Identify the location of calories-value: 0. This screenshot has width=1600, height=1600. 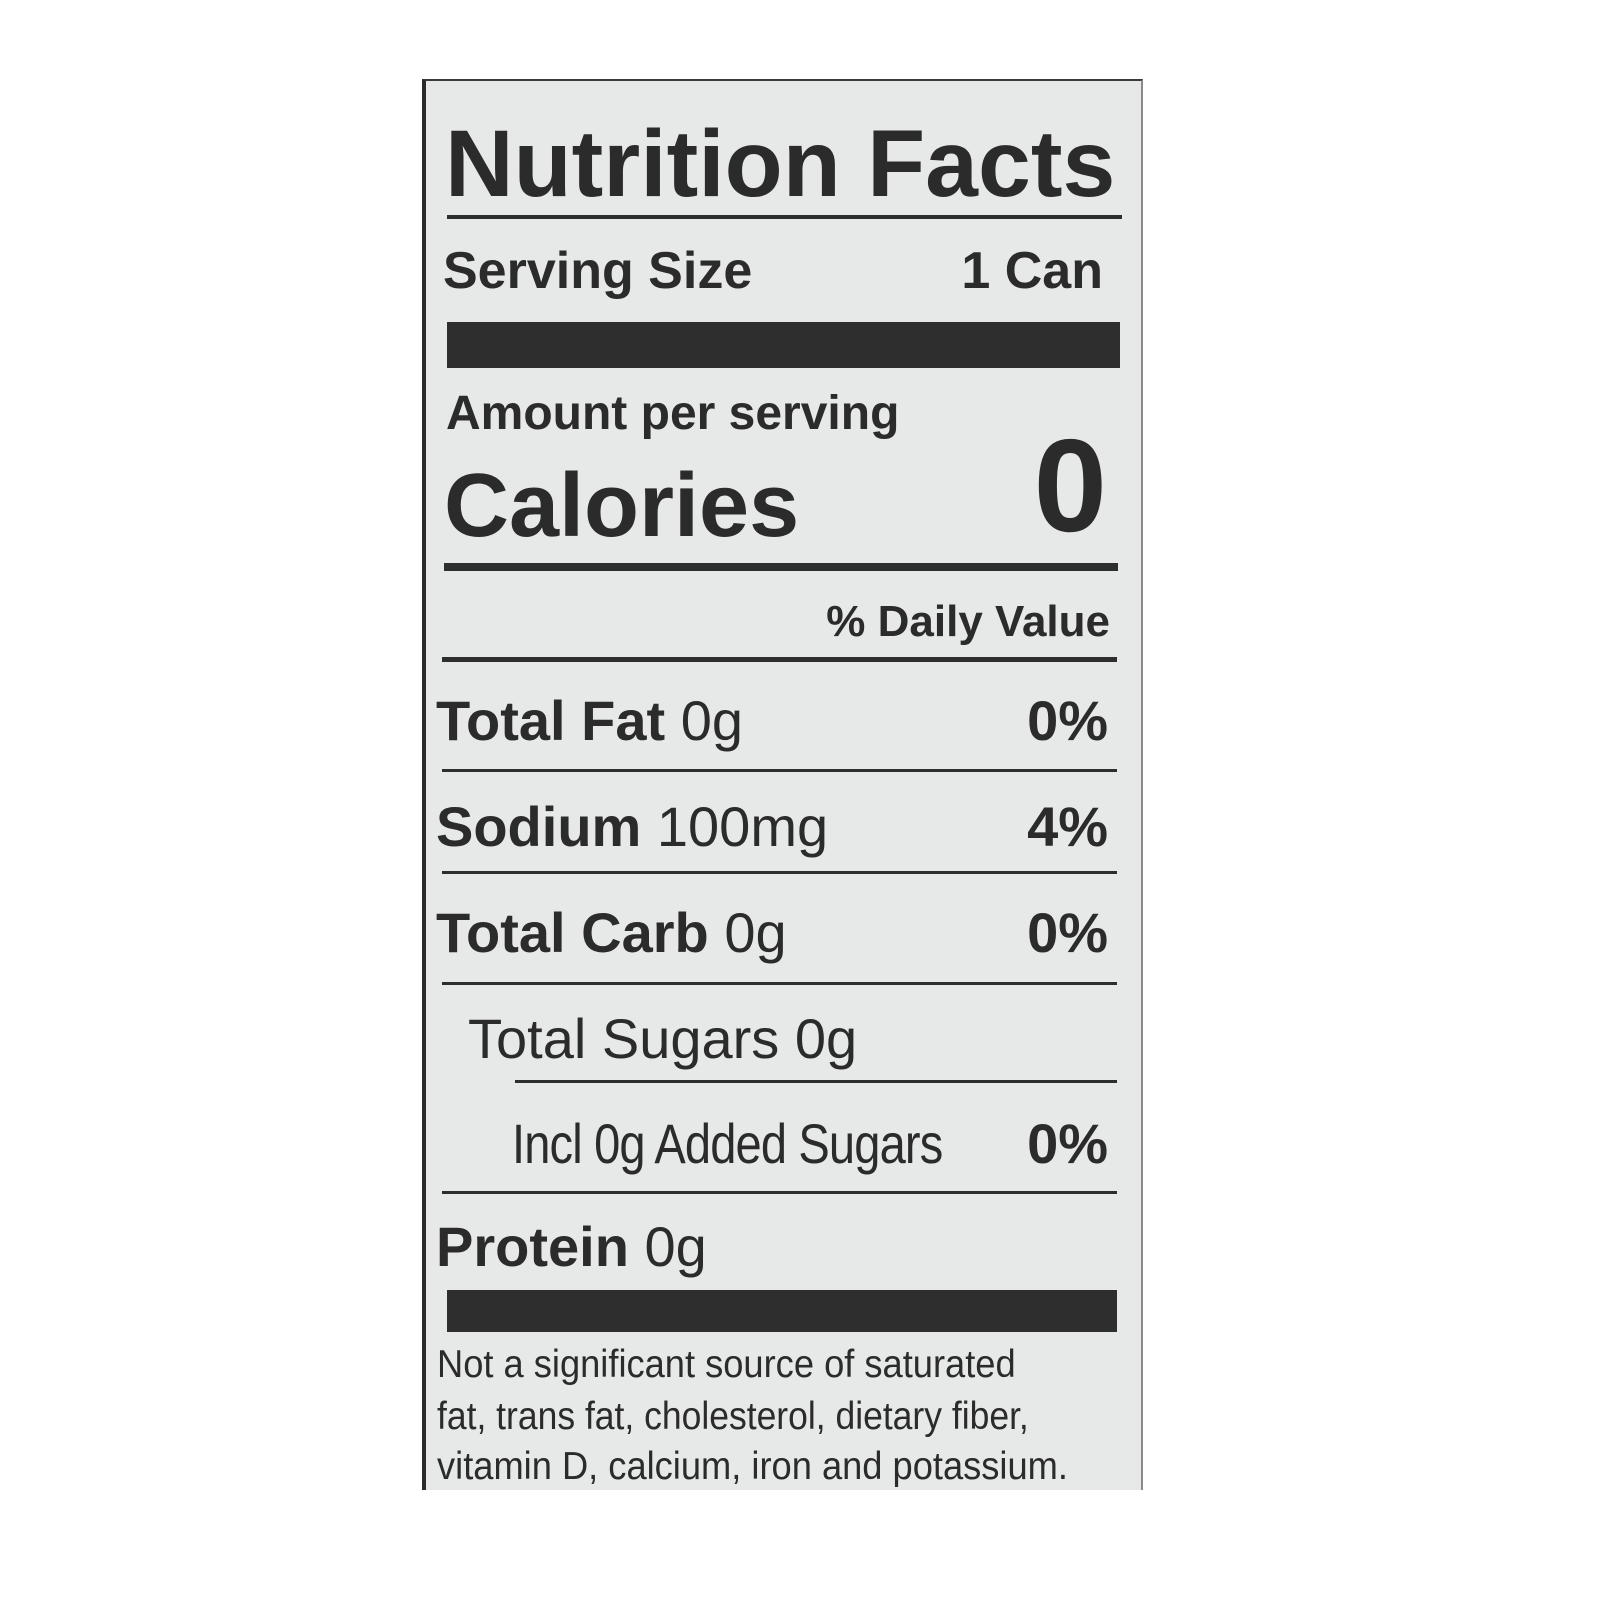
(1070, 485).